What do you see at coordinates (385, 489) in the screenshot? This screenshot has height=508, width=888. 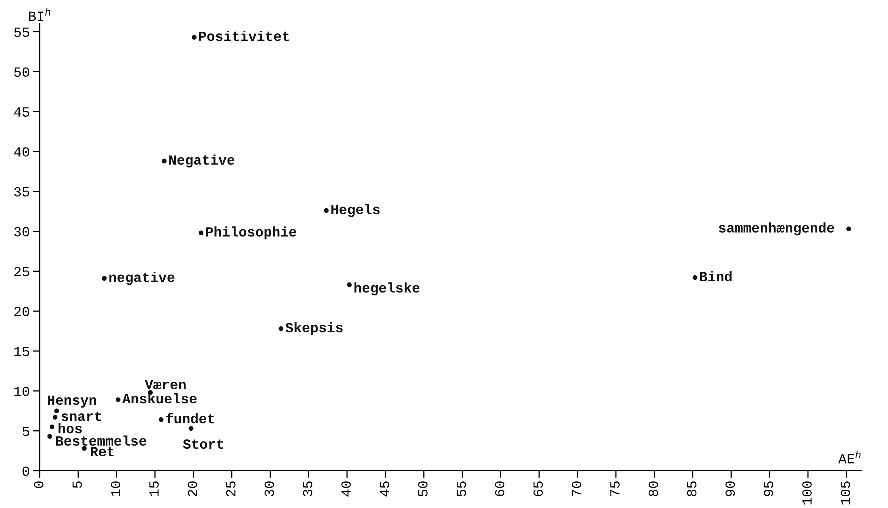 I see `x-tick-label: 45` at bounding box center [385, 489].